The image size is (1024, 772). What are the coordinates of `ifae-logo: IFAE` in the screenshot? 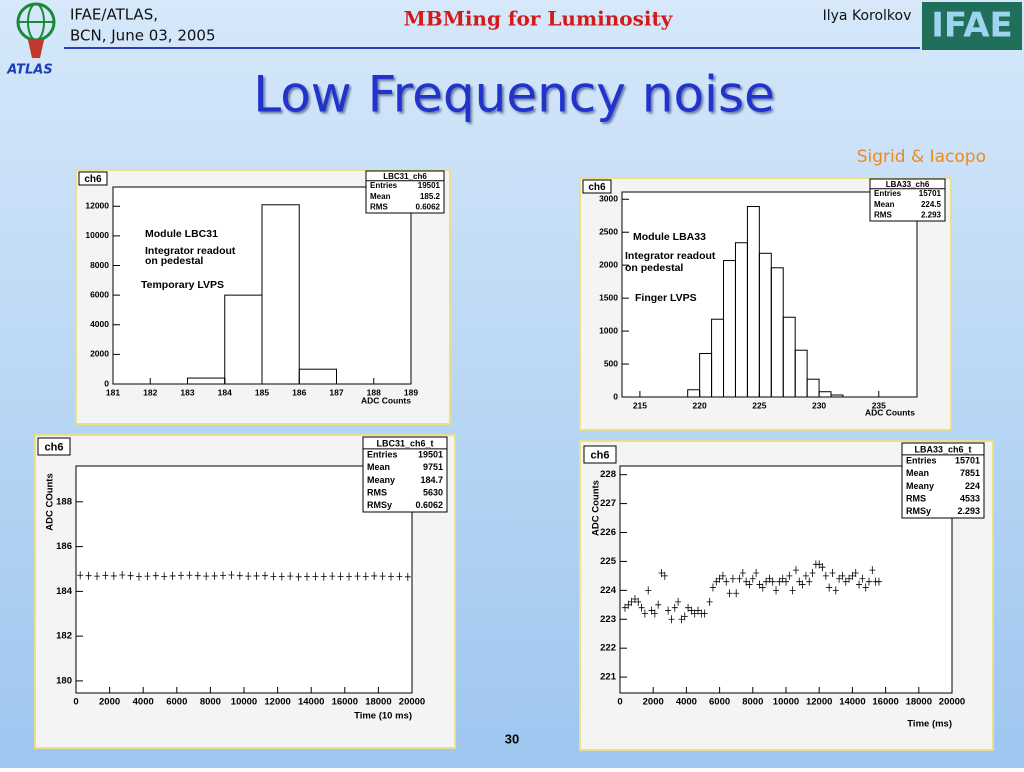 It's located at (972, 26).